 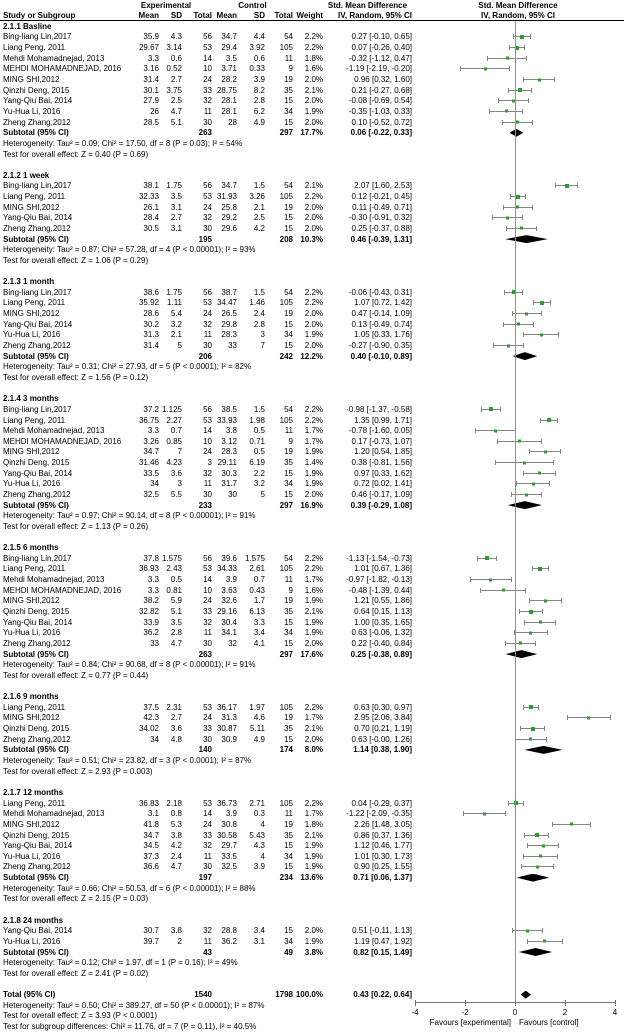 What do you see at coordinates (207, 814) in the screenshot?
I see `exp-total: 14` at bounding box center [207, 814].